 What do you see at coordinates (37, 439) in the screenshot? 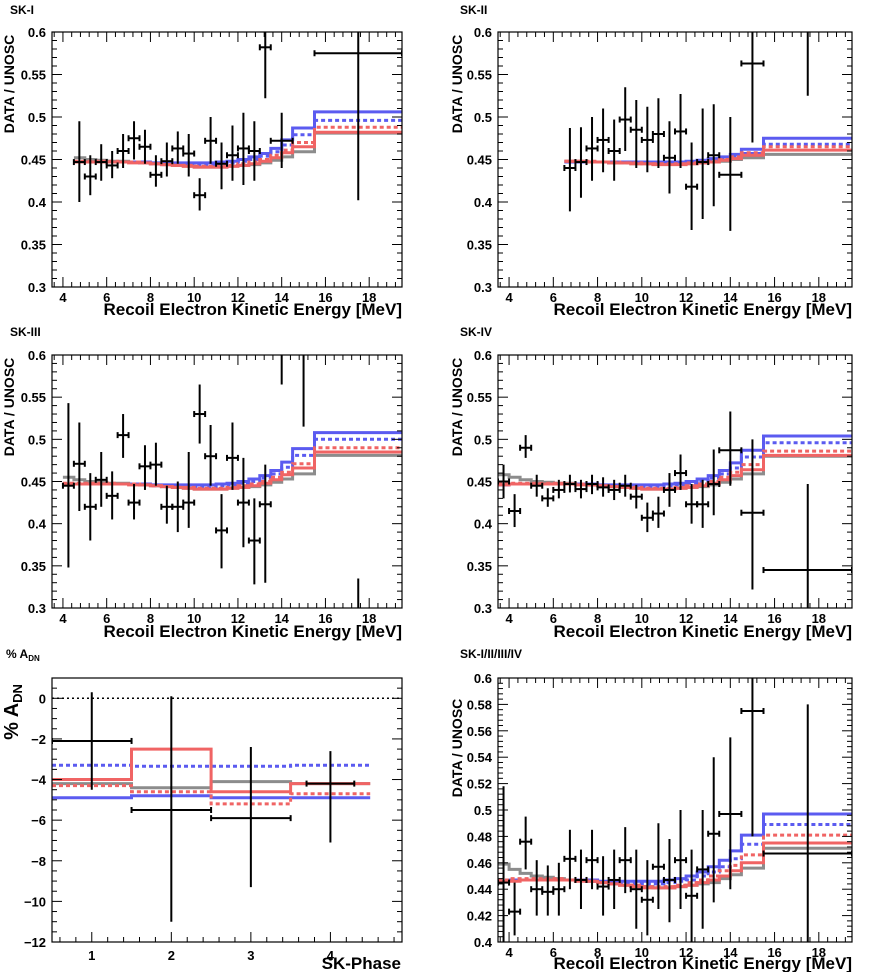
I see `y-tick-label: 0.5` at bounding box center [37, 439].